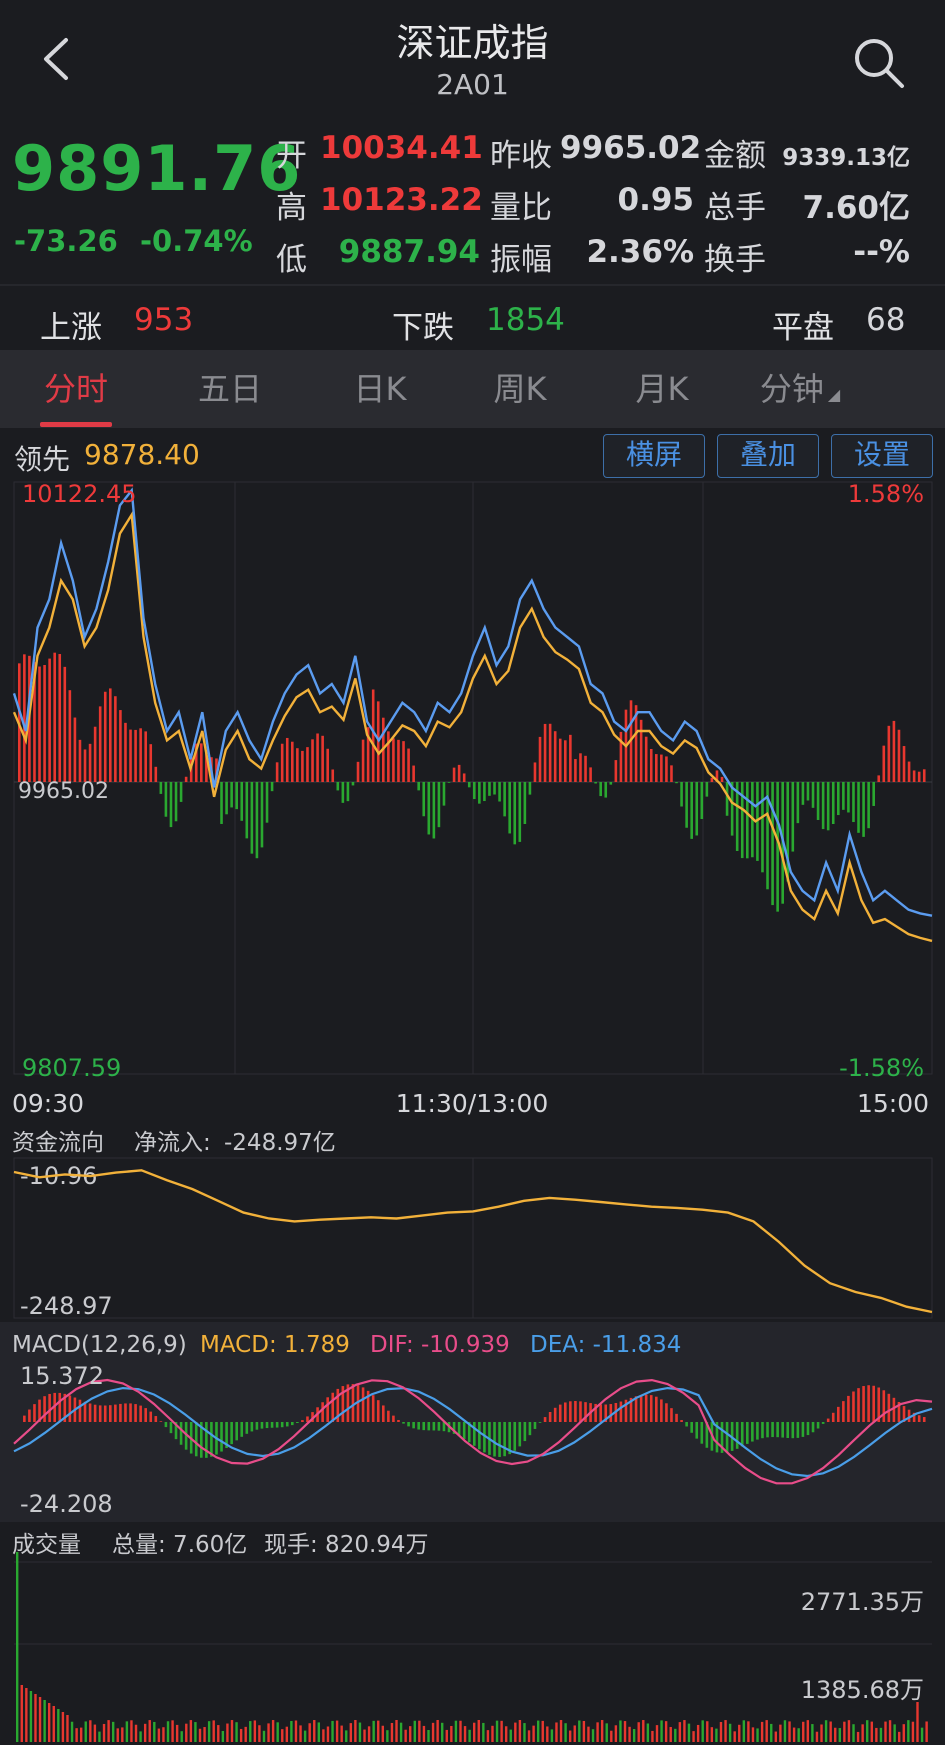  What do you see at coordinates (99, 1345) in the screenshot?
I see `macd-title: MACD(12,26,9)` at bounding box center [99, 1345].